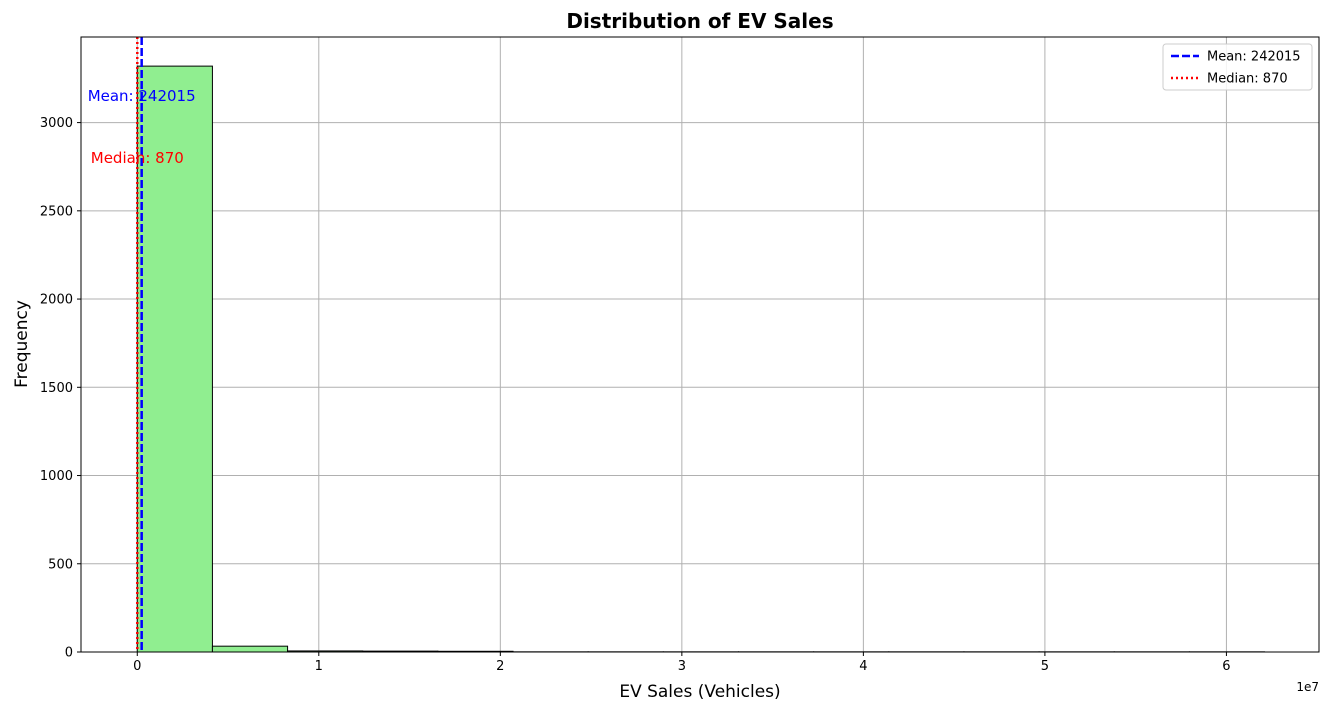  Describe the element at coordinates (137, 158) in the screenshot. I see `median-annotation: Median: 870` at that location.